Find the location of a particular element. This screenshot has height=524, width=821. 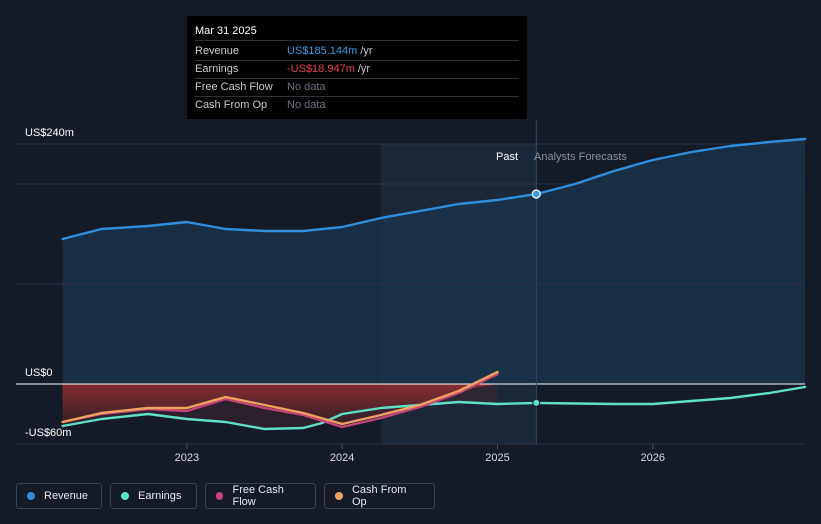

x-tick-label: 2024 is located at coordinates (342, 458).